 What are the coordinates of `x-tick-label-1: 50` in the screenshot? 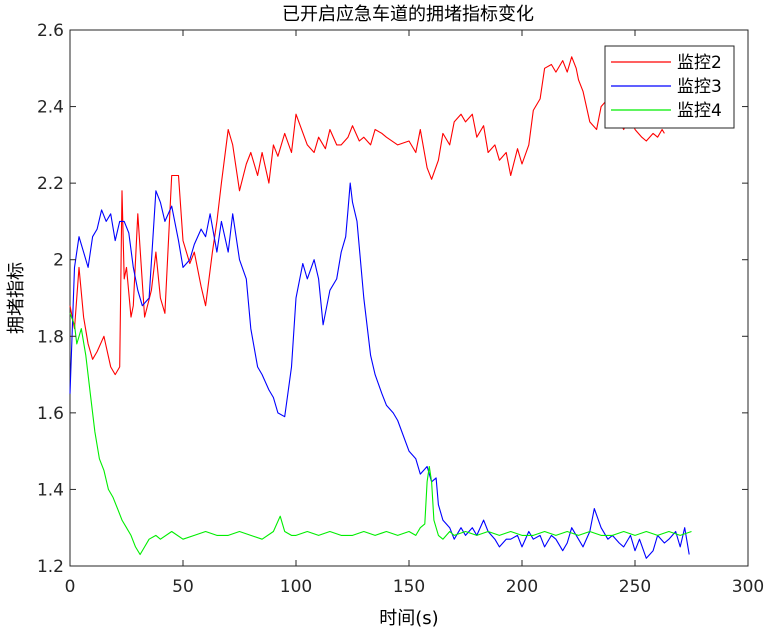 It's located at (183, 587).